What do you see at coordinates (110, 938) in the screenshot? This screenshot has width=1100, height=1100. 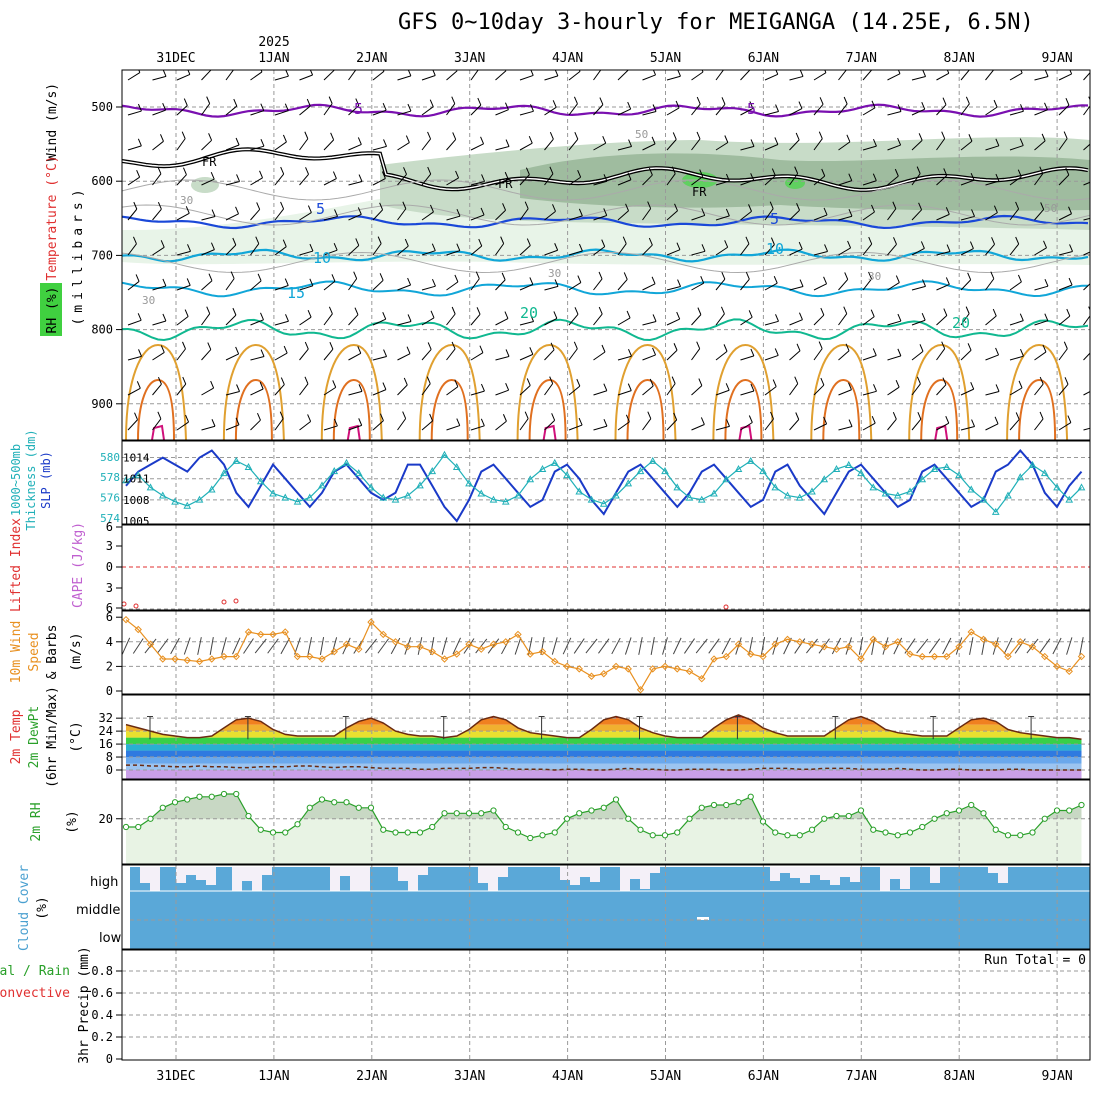 I see `cloud-low-label: low` at bounding box center [110, 938].